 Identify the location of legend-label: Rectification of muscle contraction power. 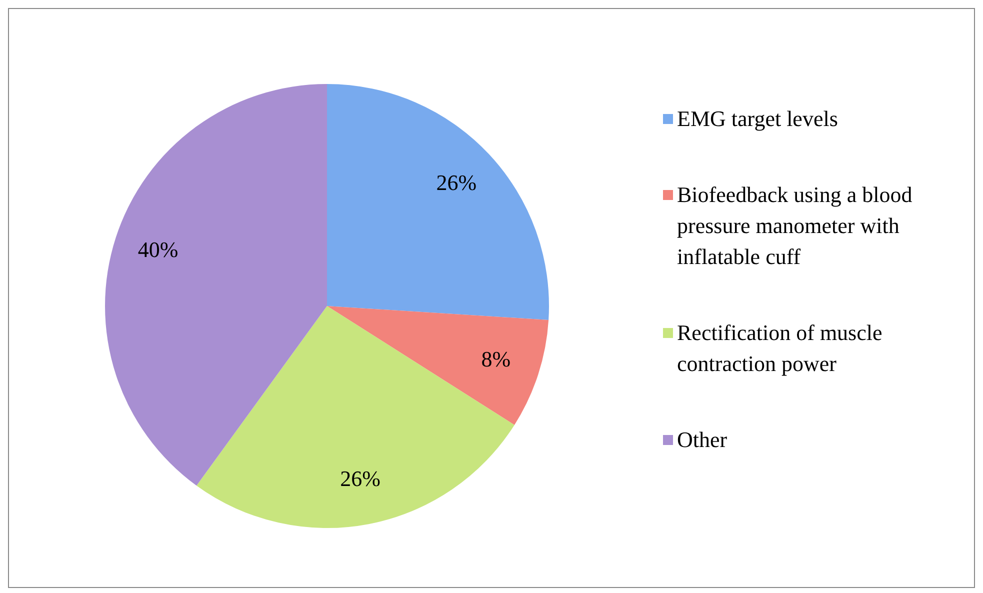
(780, 348).